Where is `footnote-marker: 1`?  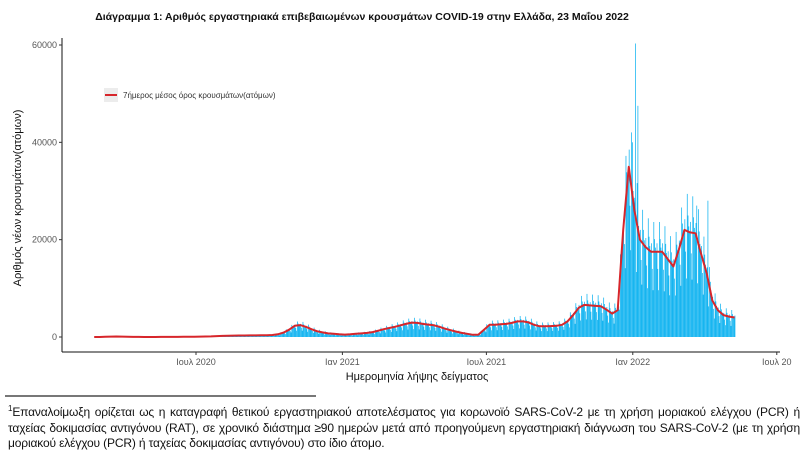
footnote-marker: 1 is located at coordinates (10, 408).